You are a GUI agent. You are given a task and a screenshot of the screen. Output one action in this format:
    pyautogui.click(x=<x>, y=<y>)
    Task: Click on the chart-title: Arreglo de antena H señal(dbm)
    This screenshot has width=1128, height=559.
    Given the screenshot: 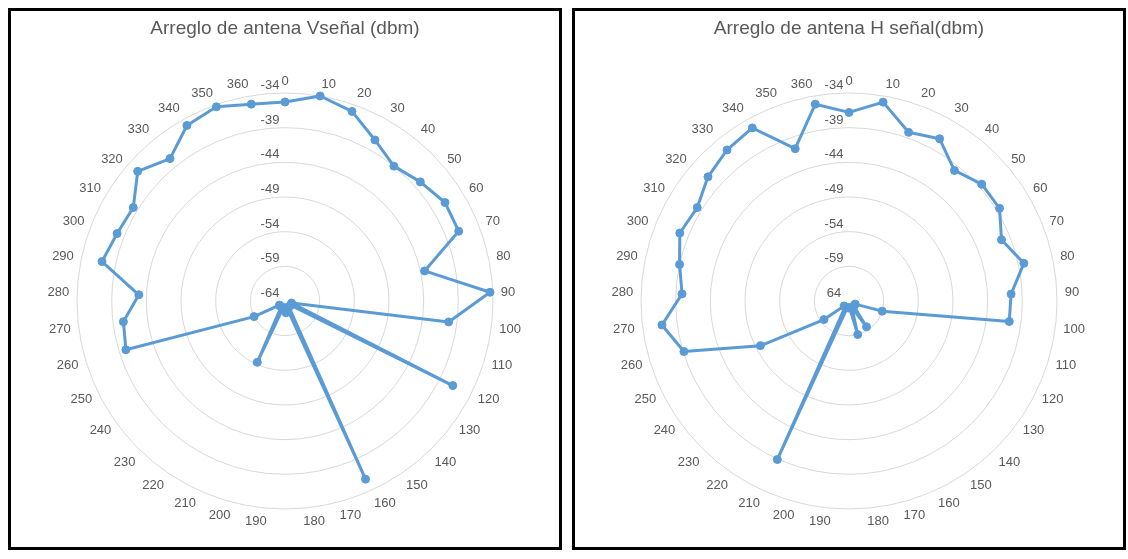 What is the action you would take?
    pyautogui.click(x=849, y=28)
    